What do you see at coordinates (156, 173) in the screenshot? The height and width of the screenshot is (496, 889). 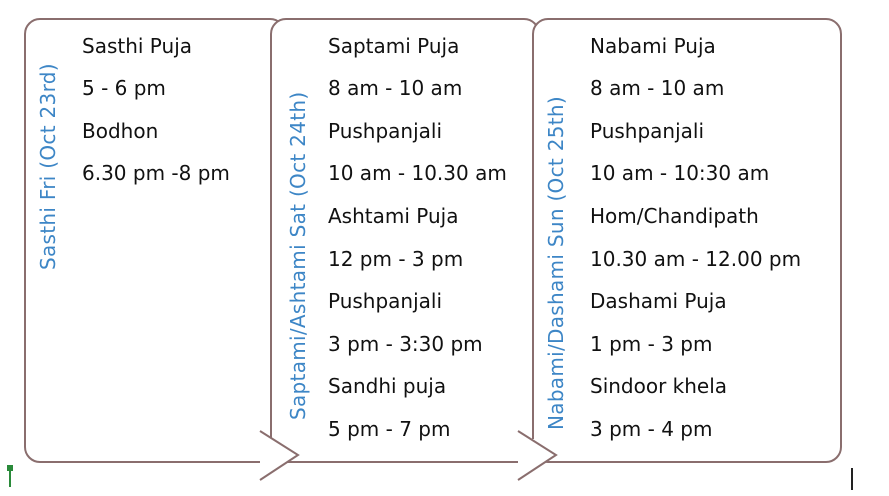 I see `event-line: 6.30 pm -8 pm` at bounding box center [156, 173].